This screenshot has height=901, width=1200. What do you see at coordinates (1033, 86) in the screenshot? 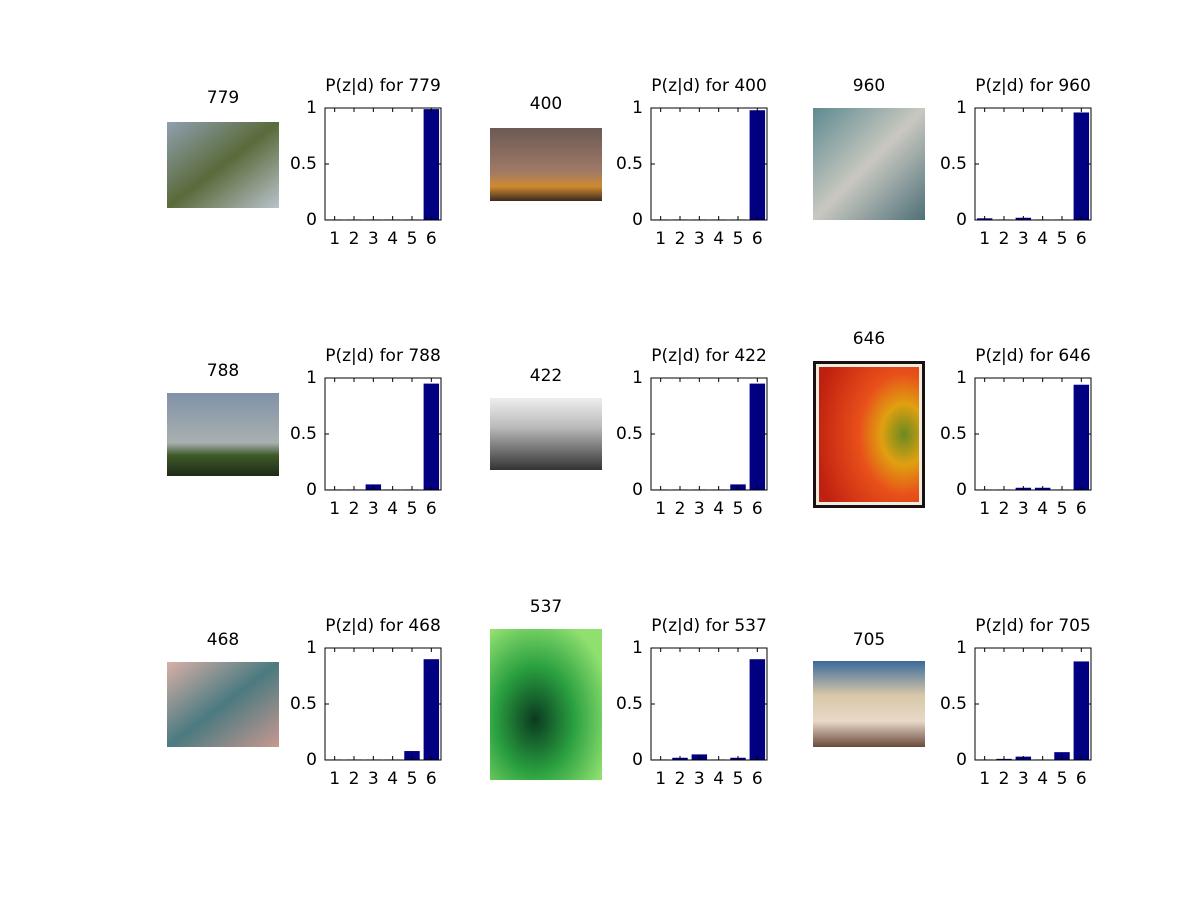
I see `chart-title: P(z|d) for 960` at bounding box center [1033, 86].